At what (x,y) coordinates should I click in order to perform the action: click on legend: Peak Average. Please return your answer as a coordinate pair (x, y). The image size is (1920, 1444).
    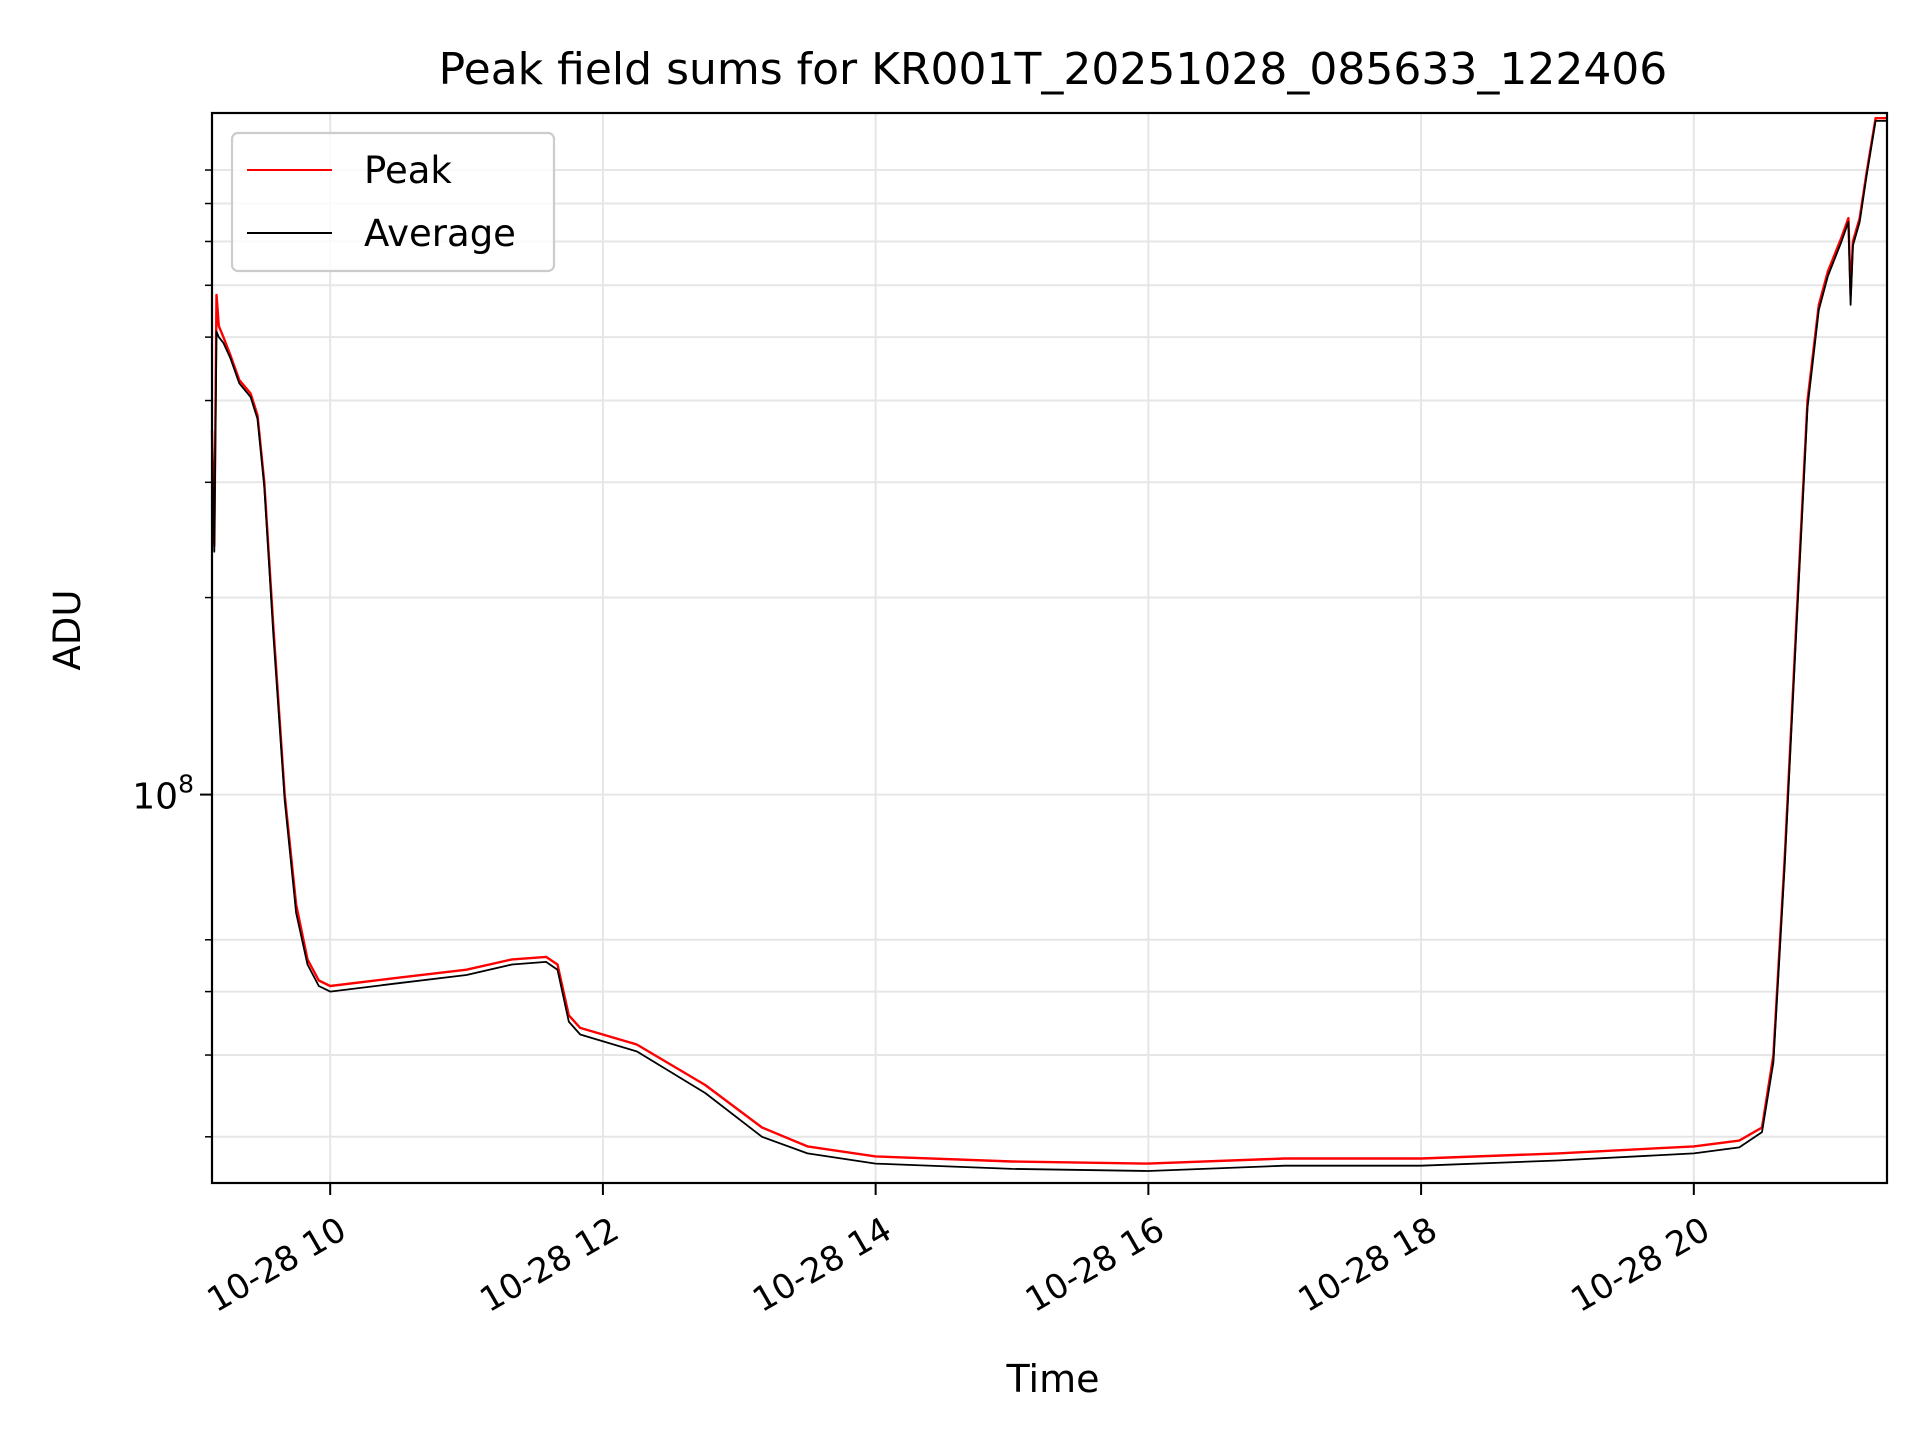
    Looking at the image, I should click on (393, 202).